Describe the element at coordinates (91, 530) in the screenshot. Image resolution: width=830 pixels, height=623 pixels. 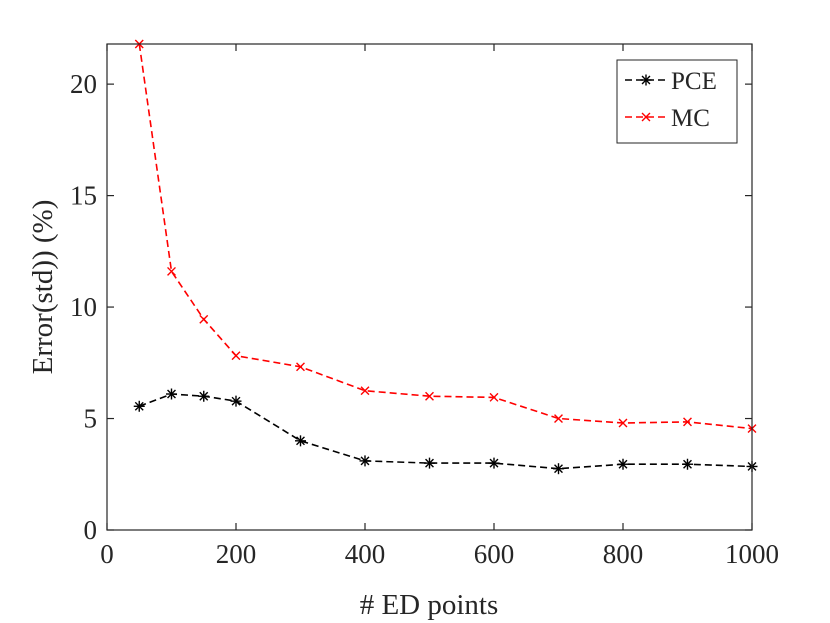
I see `y-tick-label: 0` at that location.